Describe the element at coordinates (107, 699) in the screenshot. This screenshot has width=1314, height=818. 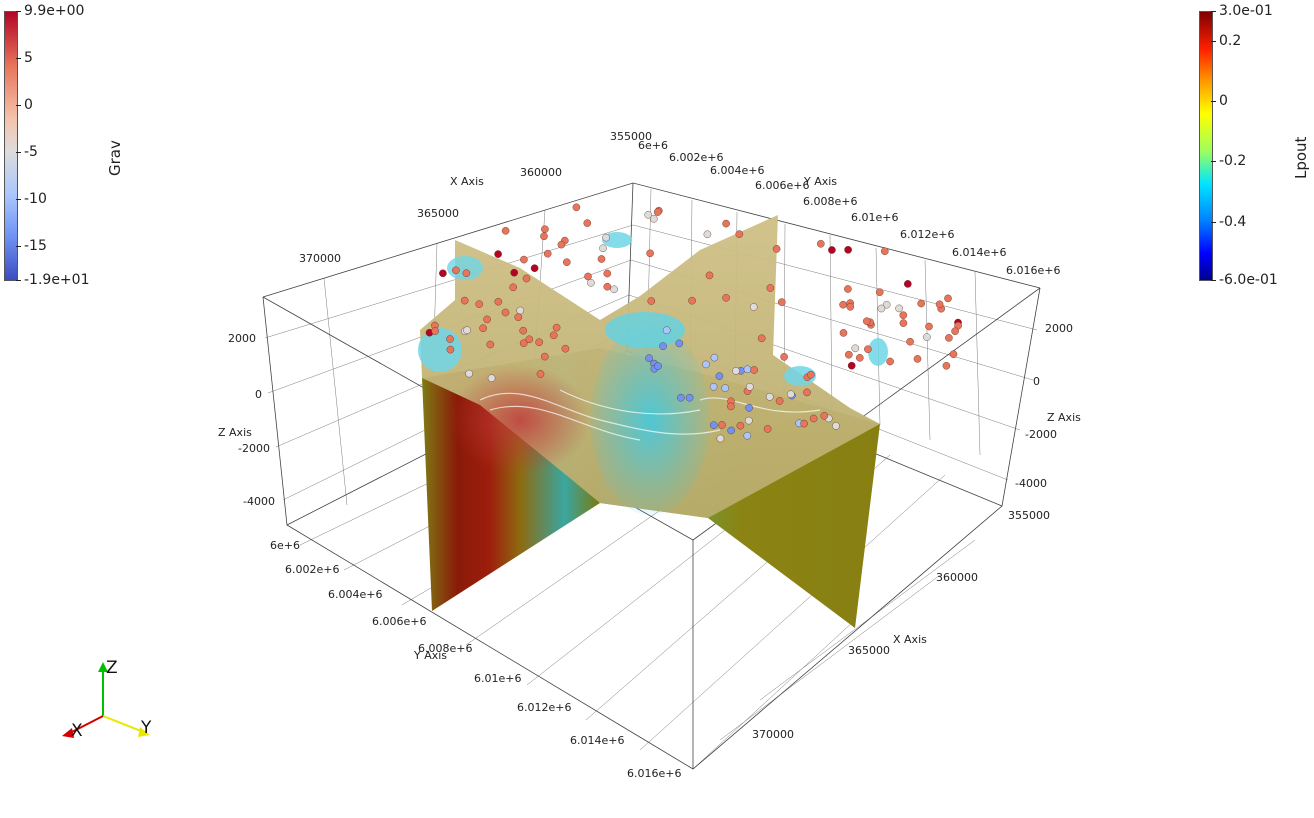
I see `orientation-axes-widget: Z Y X` at that location.